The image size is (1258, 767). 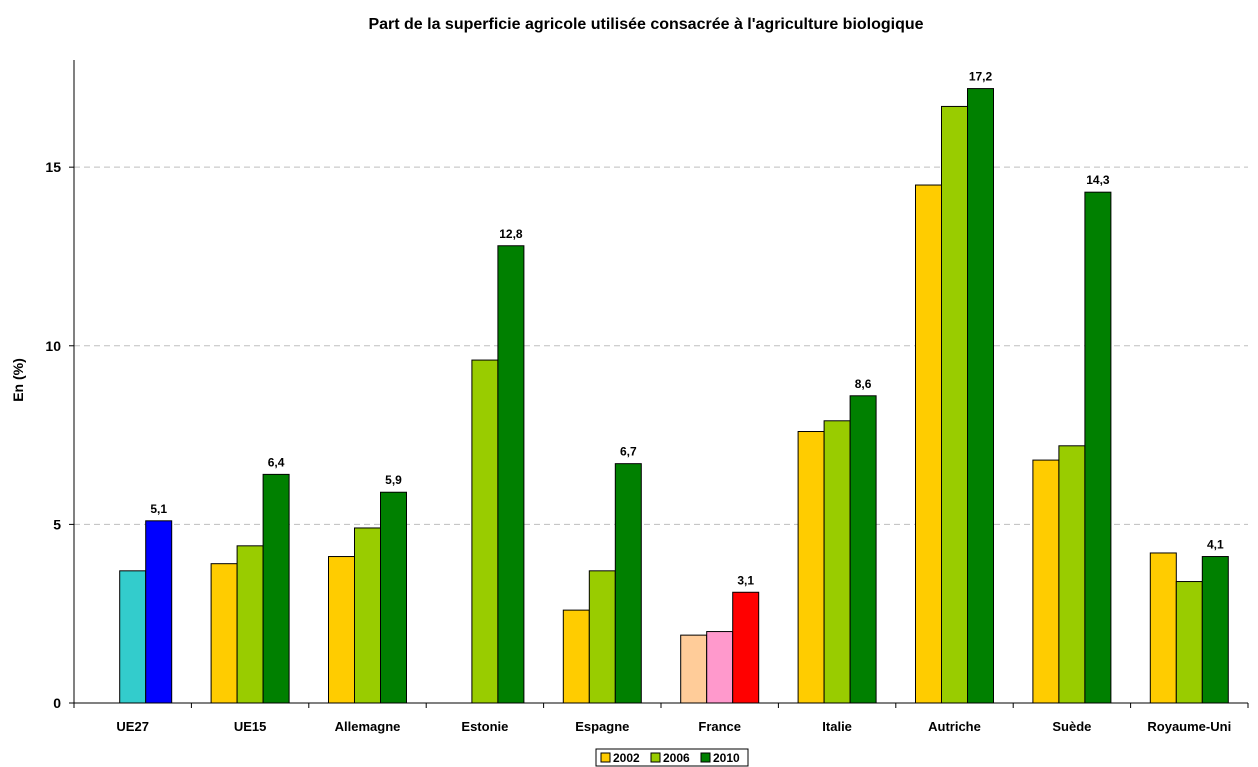 I want to click on data-label: 12,8, so click(x=511, y=234).